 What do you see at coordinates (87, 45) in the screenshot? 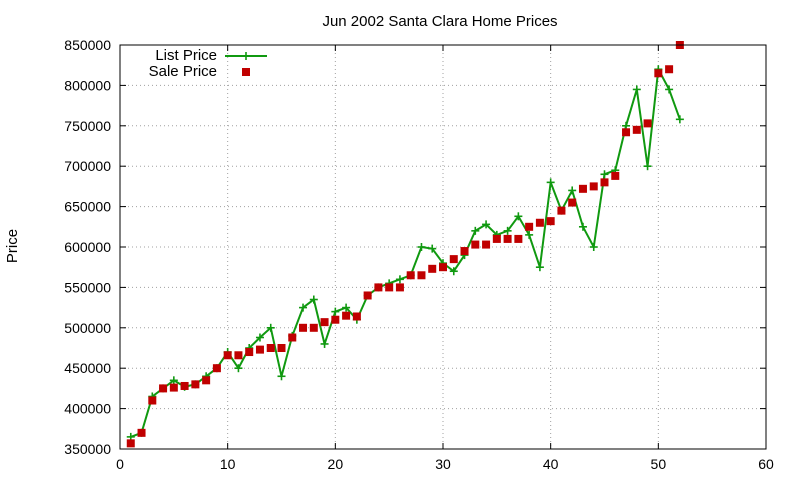
I see `y-tick-label: 850000` at bounding box center [87, 45].